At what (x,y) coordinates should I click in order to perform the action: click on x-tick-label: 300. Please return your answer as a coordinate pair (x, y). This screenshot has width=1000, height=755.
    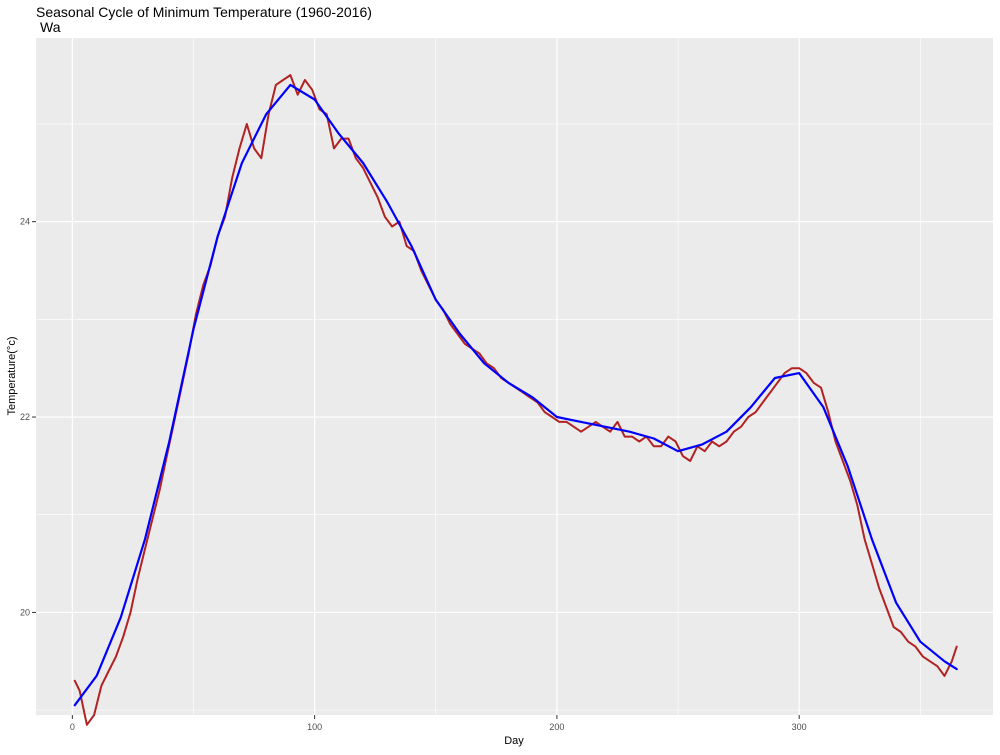
    Looking at the image, I should click on (799, 727).